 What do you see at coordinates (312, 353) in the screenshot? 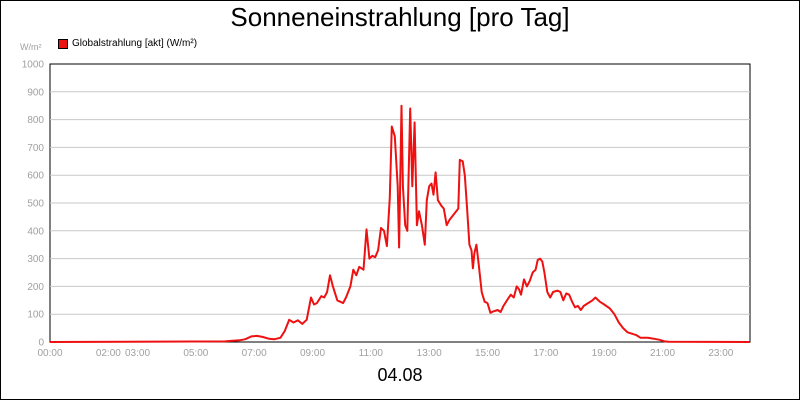
I see `x-tick-label: 09:00` at bounding box center [312, 353].